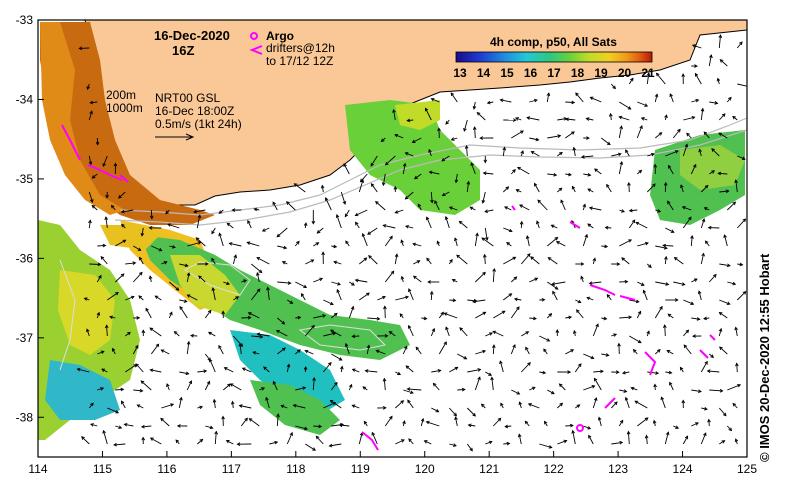  Describe the element at coordinates (580, 428) in the screenshot. I see `argo-float` at that location.